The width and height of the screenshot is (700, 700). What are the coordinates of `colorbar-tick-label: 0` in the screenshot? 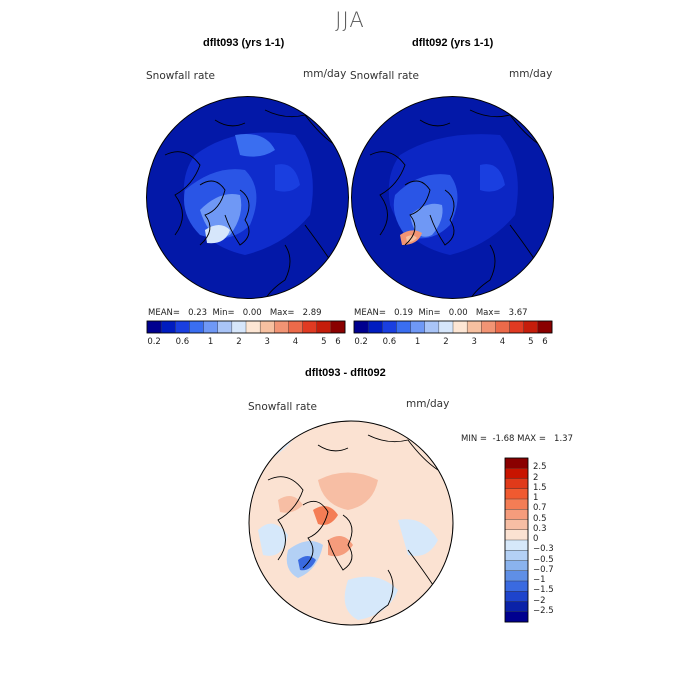 It's located at (536, 539).